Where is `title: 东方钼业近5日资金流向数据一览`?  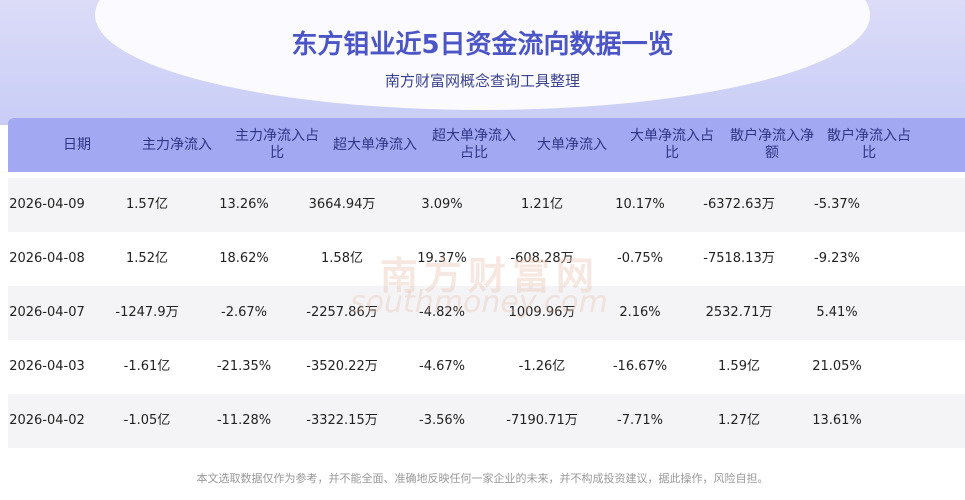
title: 东方钼业近5日资金流向数据一览 is located at coordinates (482, 45).